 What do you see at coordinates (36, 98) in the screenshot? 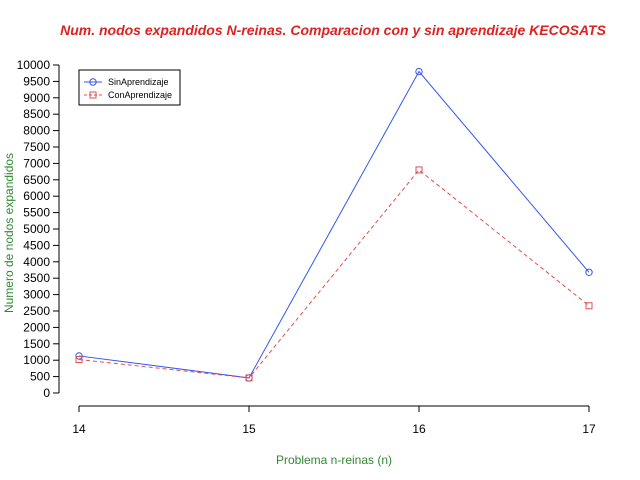
I see `y-tick-label: 9000` at bounding box center [36, 98].